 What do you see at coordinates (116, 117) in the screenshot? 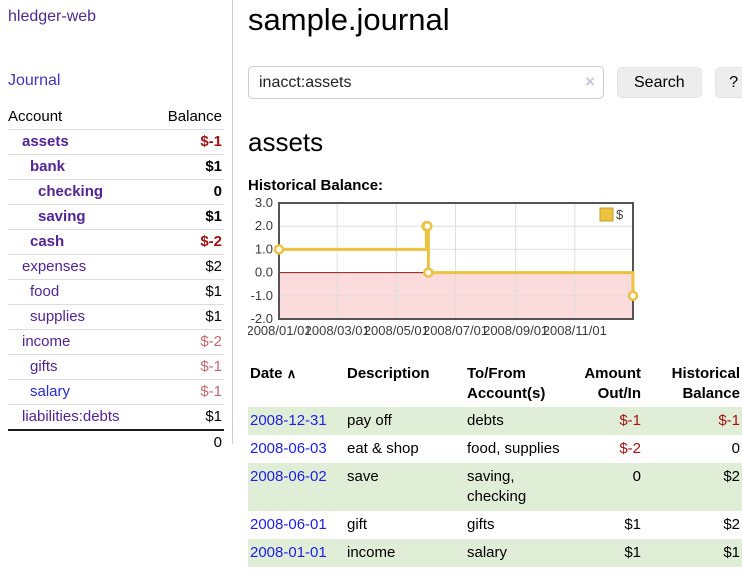
I see `accounts-table-header-row: Account Balance` at bounding box center [116, 117].